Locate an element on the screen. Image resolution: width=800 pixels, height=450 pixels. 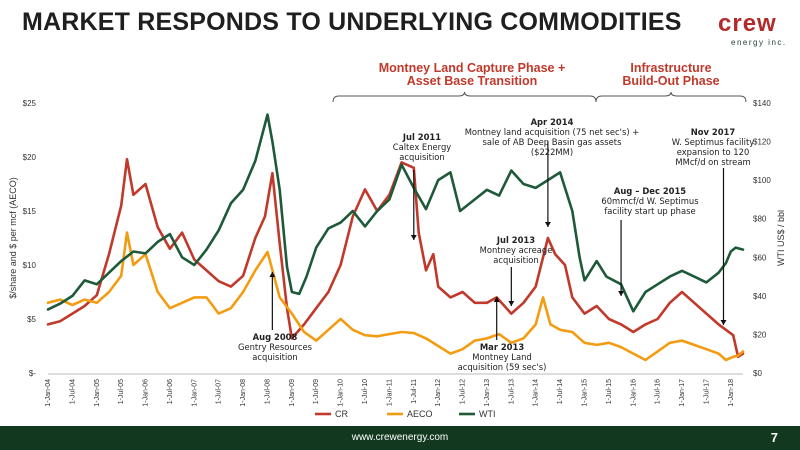
x-tick-label: 1-Jan-13 is located at coordinates (487, 393).